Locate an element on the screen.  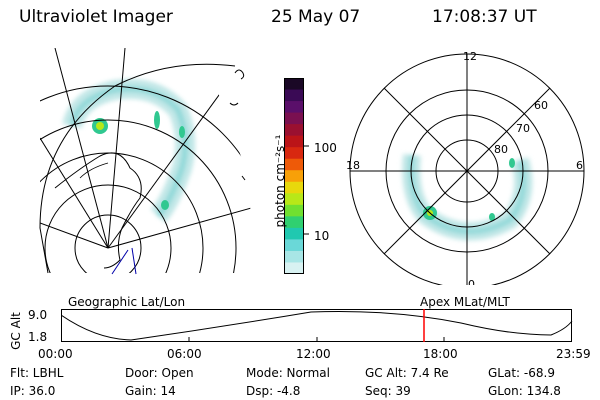
info-mode: Mode: Normal is located at coordinates (288, 373).